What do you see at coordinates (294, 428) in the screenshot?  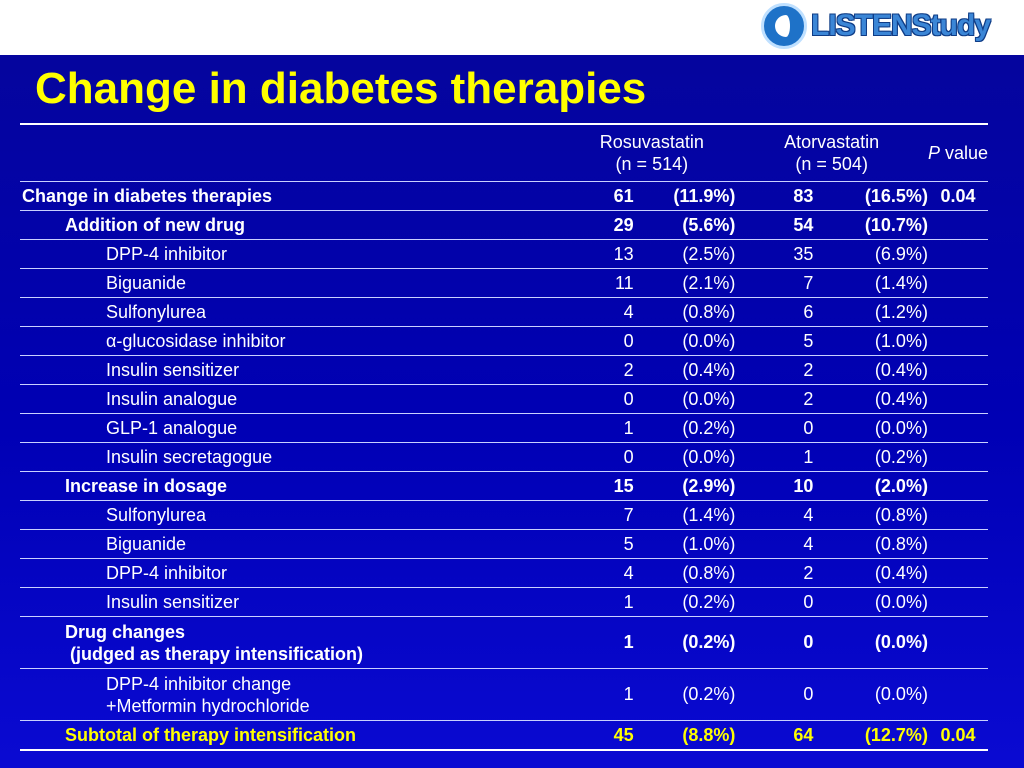 I see `row-label: GLP-1 analogue` at bounding box center [294, 428].